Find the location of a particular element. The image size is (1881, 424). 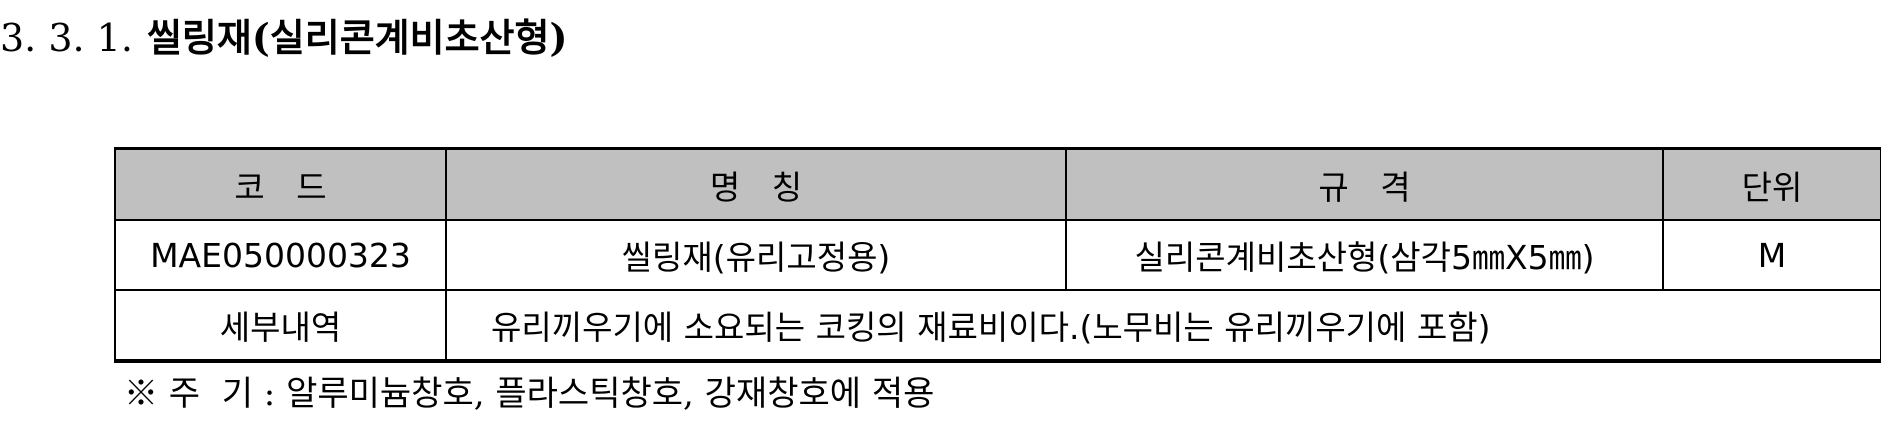

footnote-text: 알루미늄창호, 플라스틱창호, 강재창호에 적용 is located at coordinates (610, 394).